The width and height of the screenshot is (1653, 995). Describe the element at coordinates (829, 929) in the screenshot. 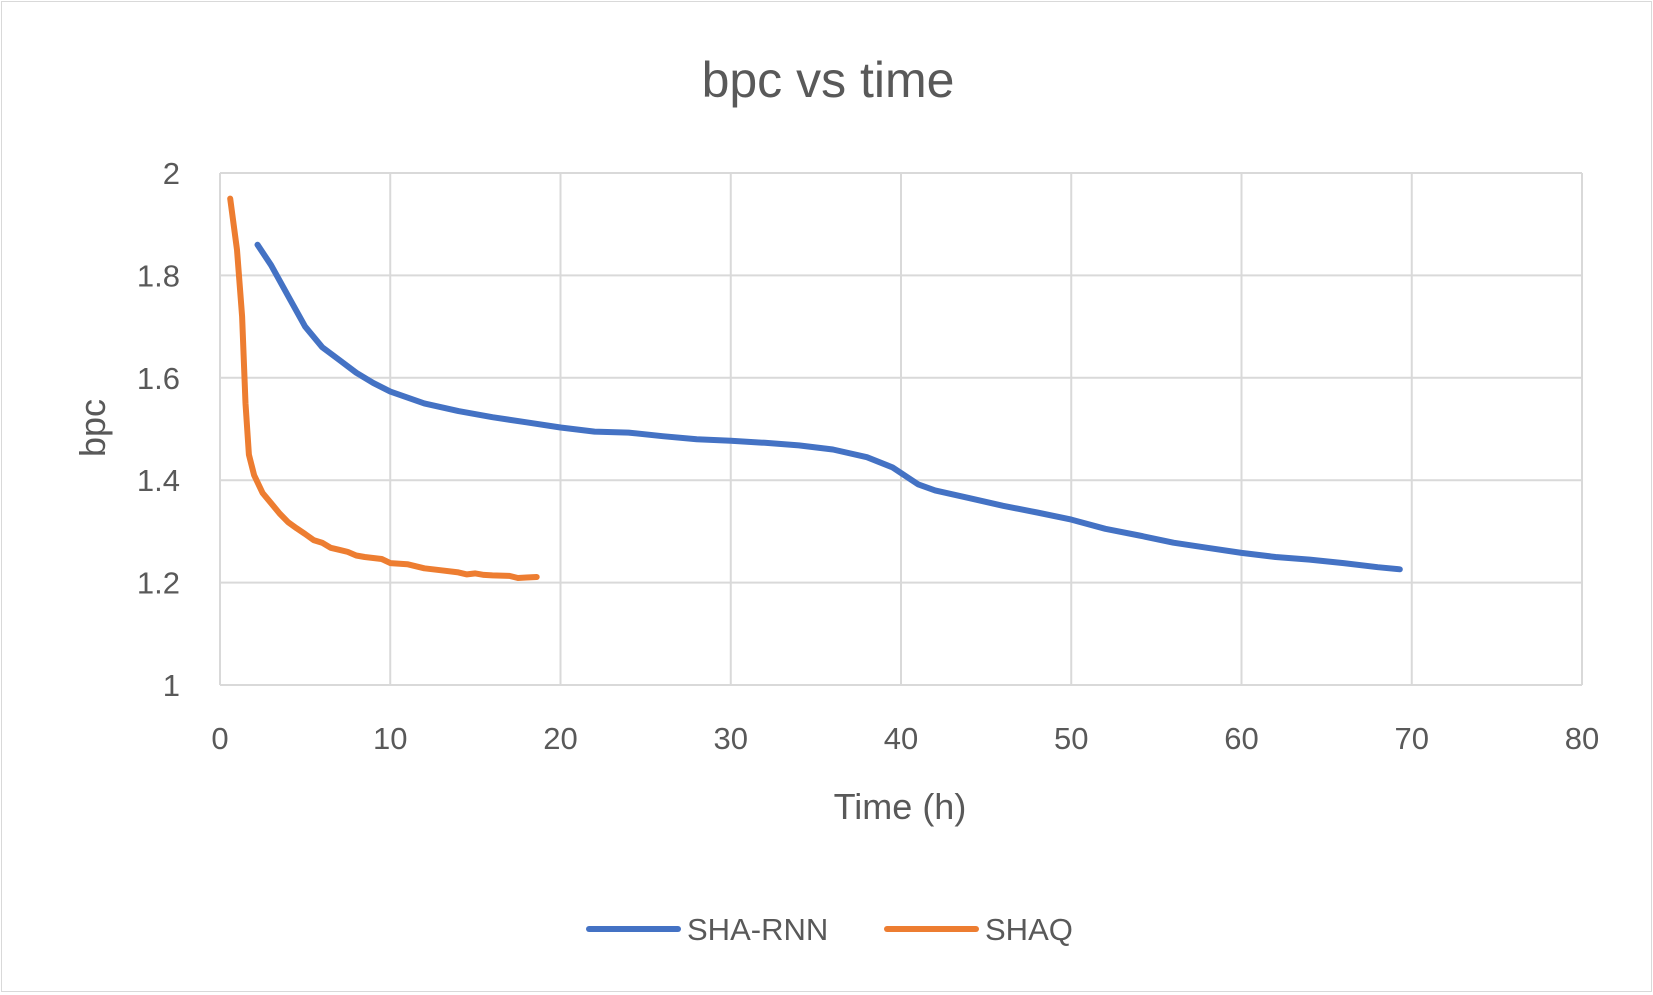

I see `legend: SHA-RNN SHAQ` at that location.